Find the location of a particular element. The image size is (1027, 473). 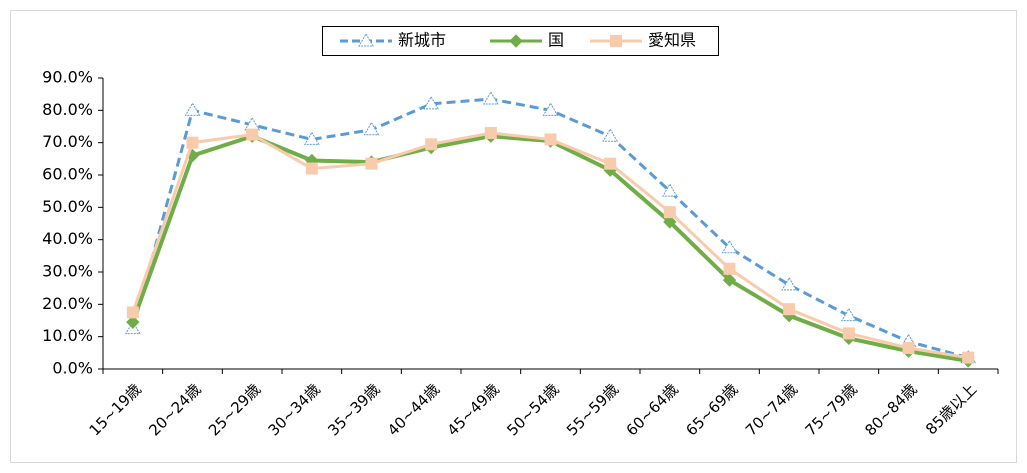

y-tick-label: 70.0% is located at coordinates (67, 141).